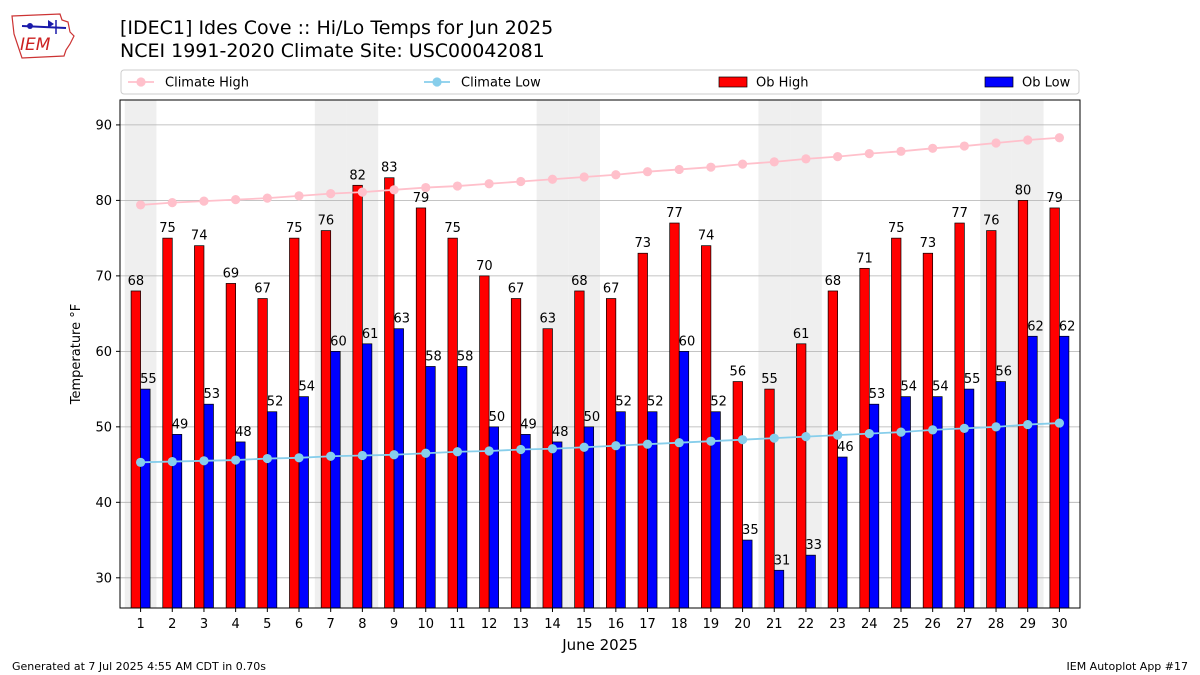 This screenshot has width=1200, height=675. I want to click on legend-ob-high-label: Ob High, so click(782, 83).